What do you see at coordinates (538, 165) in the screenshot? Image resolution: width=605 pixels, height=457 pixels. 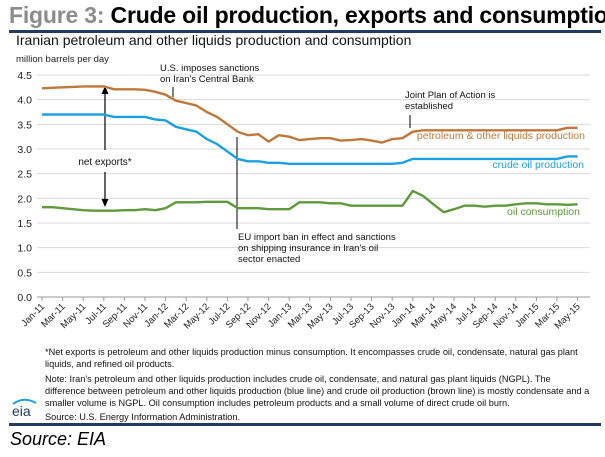 I see `series-label-crude: crude oil production` at bounding box center [538, 165].